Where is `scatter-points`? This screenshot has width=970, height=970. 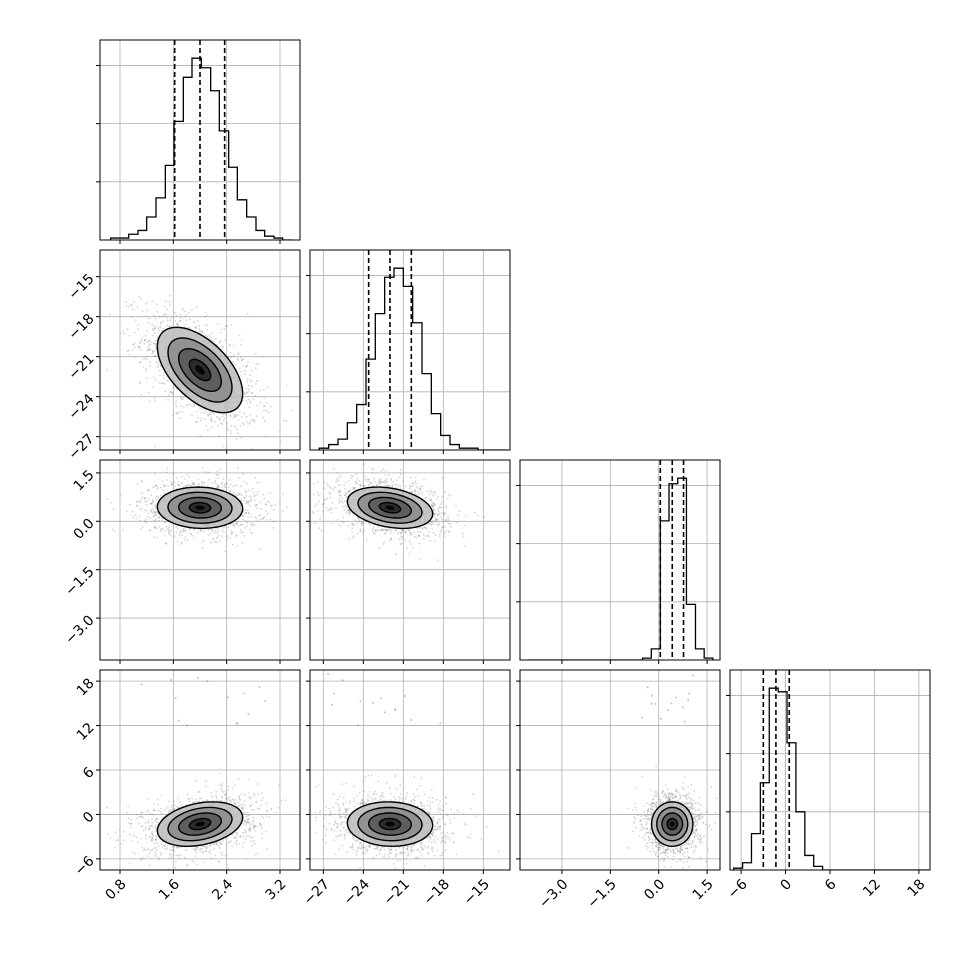
scatter-points is located at coordinates (196, 773).